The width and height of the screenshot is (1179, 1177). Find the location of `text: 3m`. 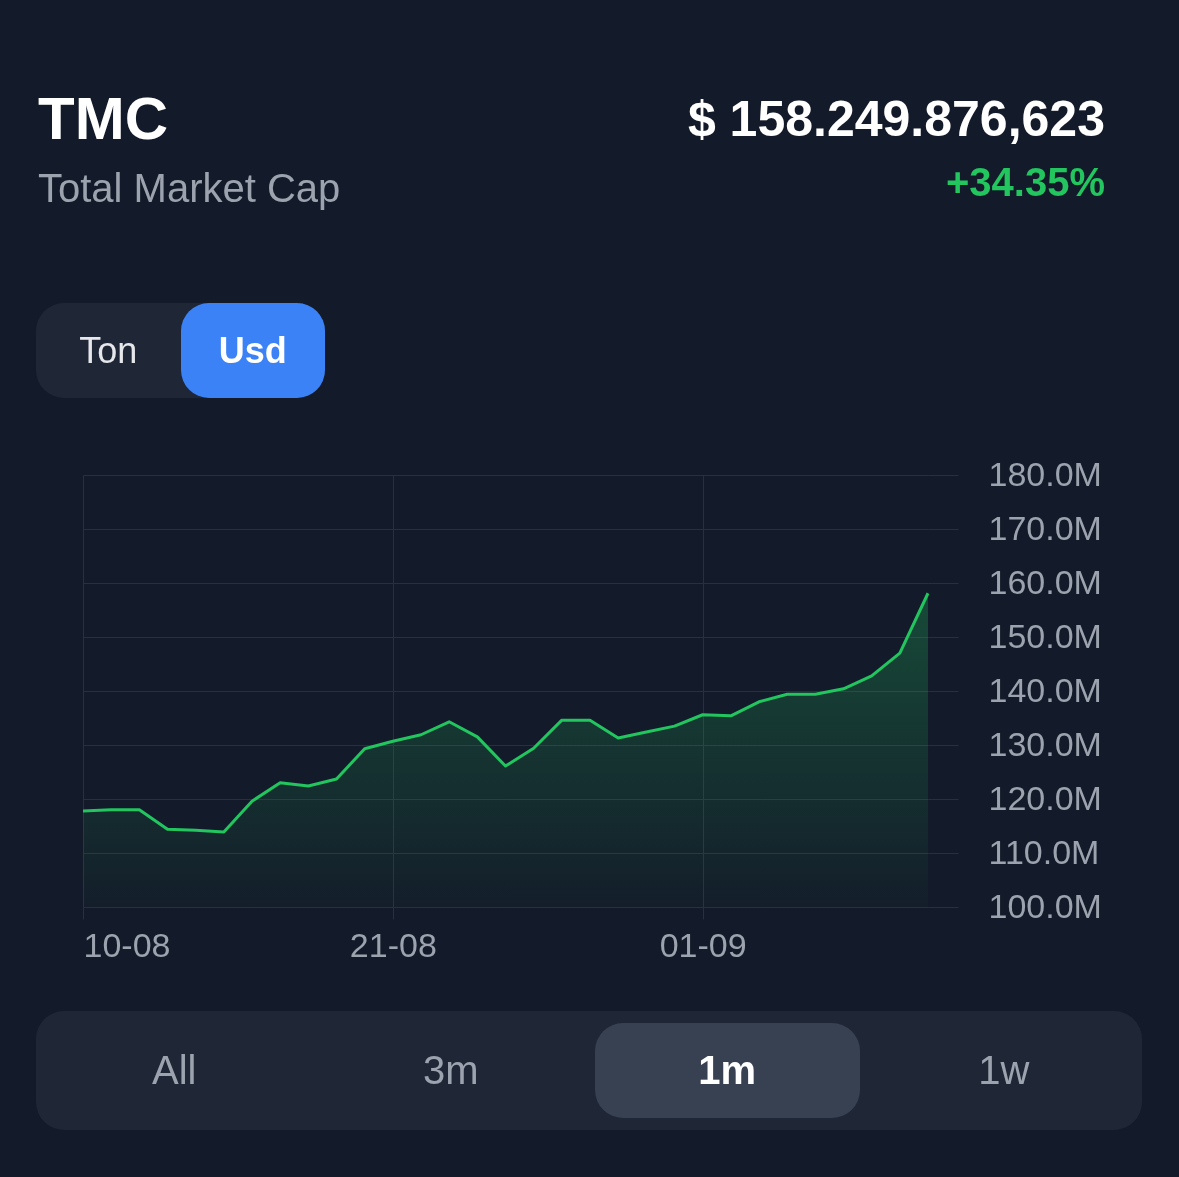

text: 3m is located at coordinates (450, 1070).